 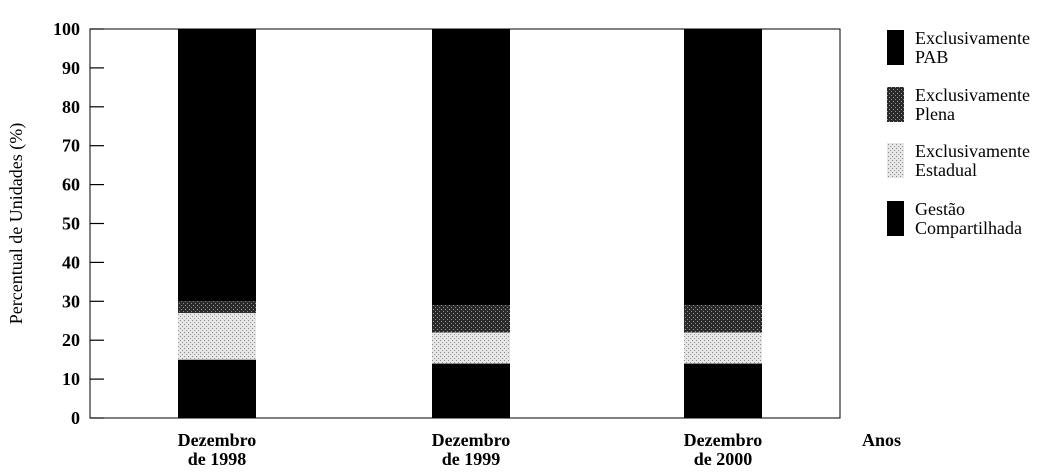 What do you see at coordinates (723, 459) in the screenshot?
I see `x-category-label: de 2000` at bounding box center [723, 459].